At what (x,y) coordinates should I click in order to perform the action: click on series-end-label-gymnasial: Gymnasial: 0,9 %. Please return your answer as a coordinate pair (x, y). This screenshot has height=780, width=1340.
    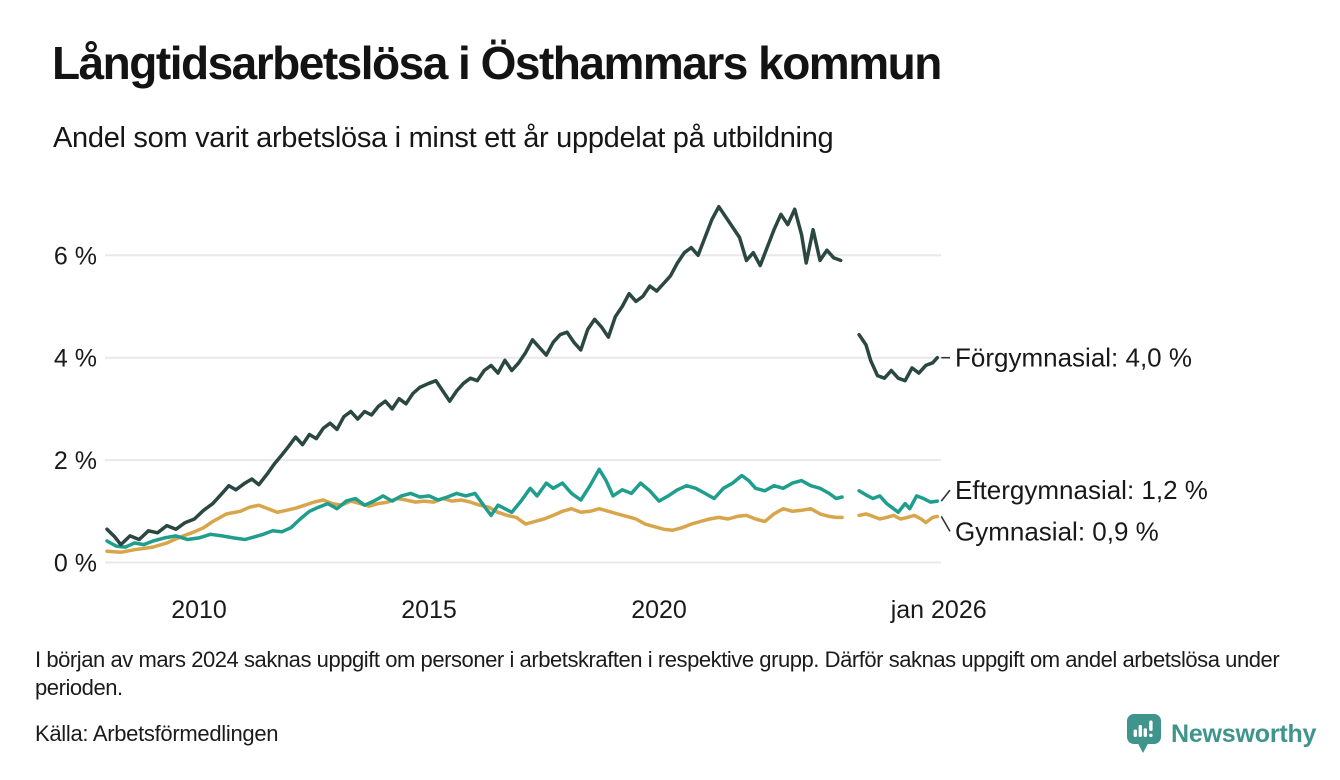
    Looking at the image, I should click on (1057, 531).